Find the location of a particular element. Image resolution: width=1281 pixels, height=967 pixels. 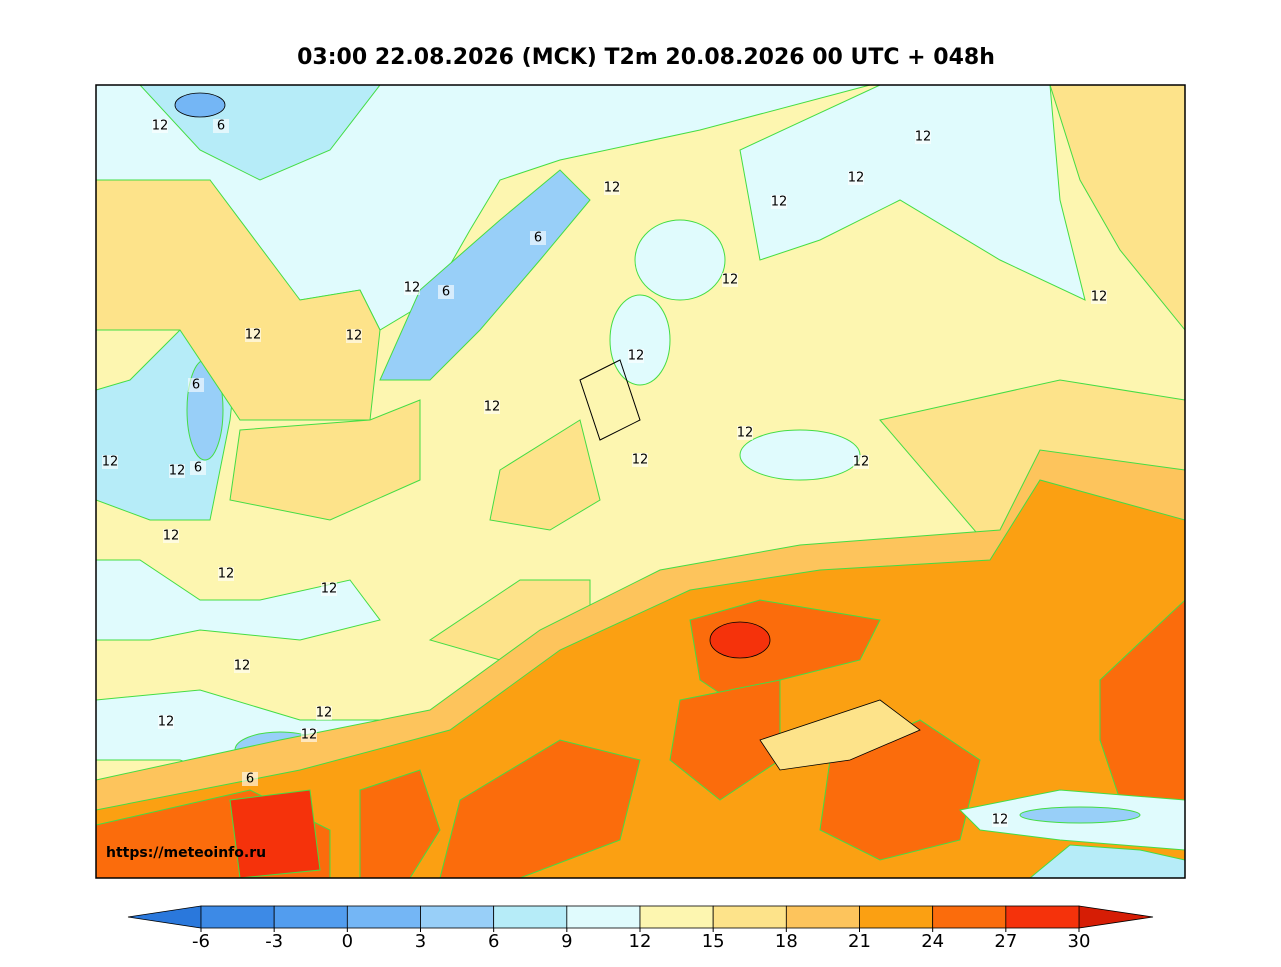

colorbar-tick-label: -3 is located at coordinates (274, 941).